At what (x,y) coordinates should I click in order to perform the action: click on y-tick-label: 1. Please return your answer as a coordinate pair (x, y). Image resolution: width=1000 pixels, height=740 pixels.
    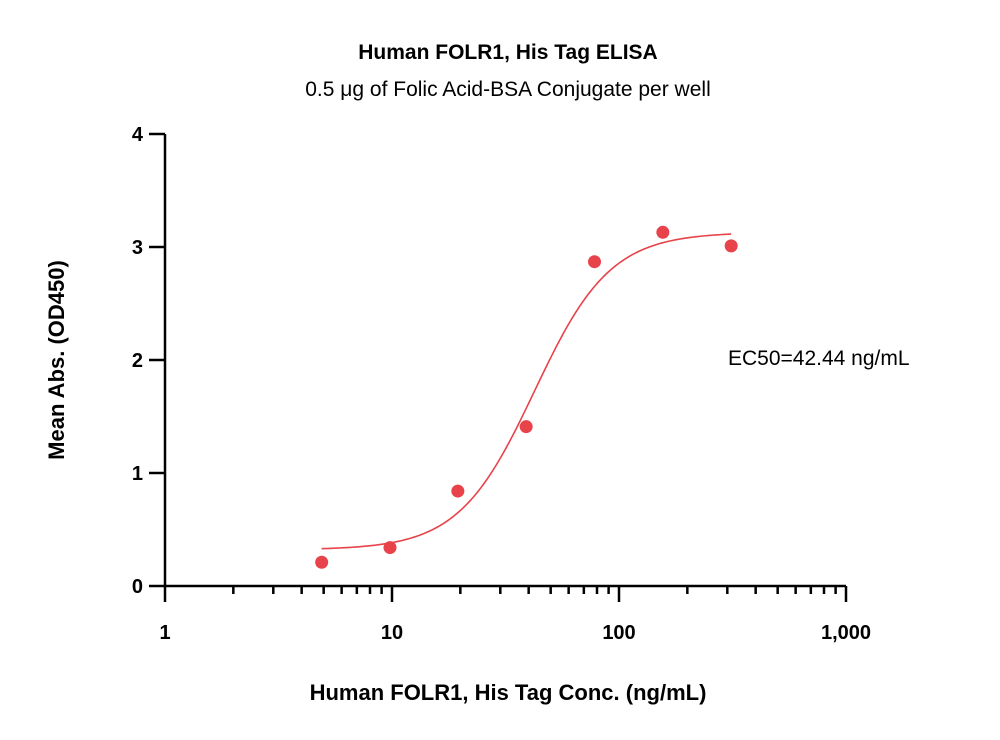
    Looking at the image, I should click on (137, 474).